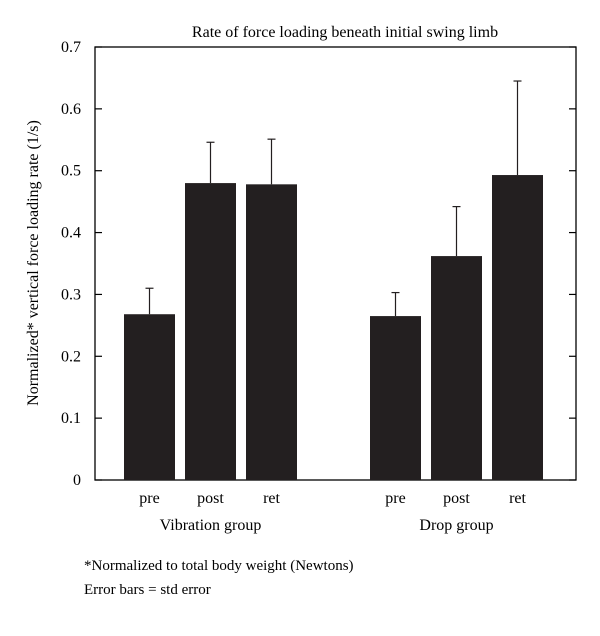  I want to click on error-bar-note: Error bars = std error, so click(147, 590).